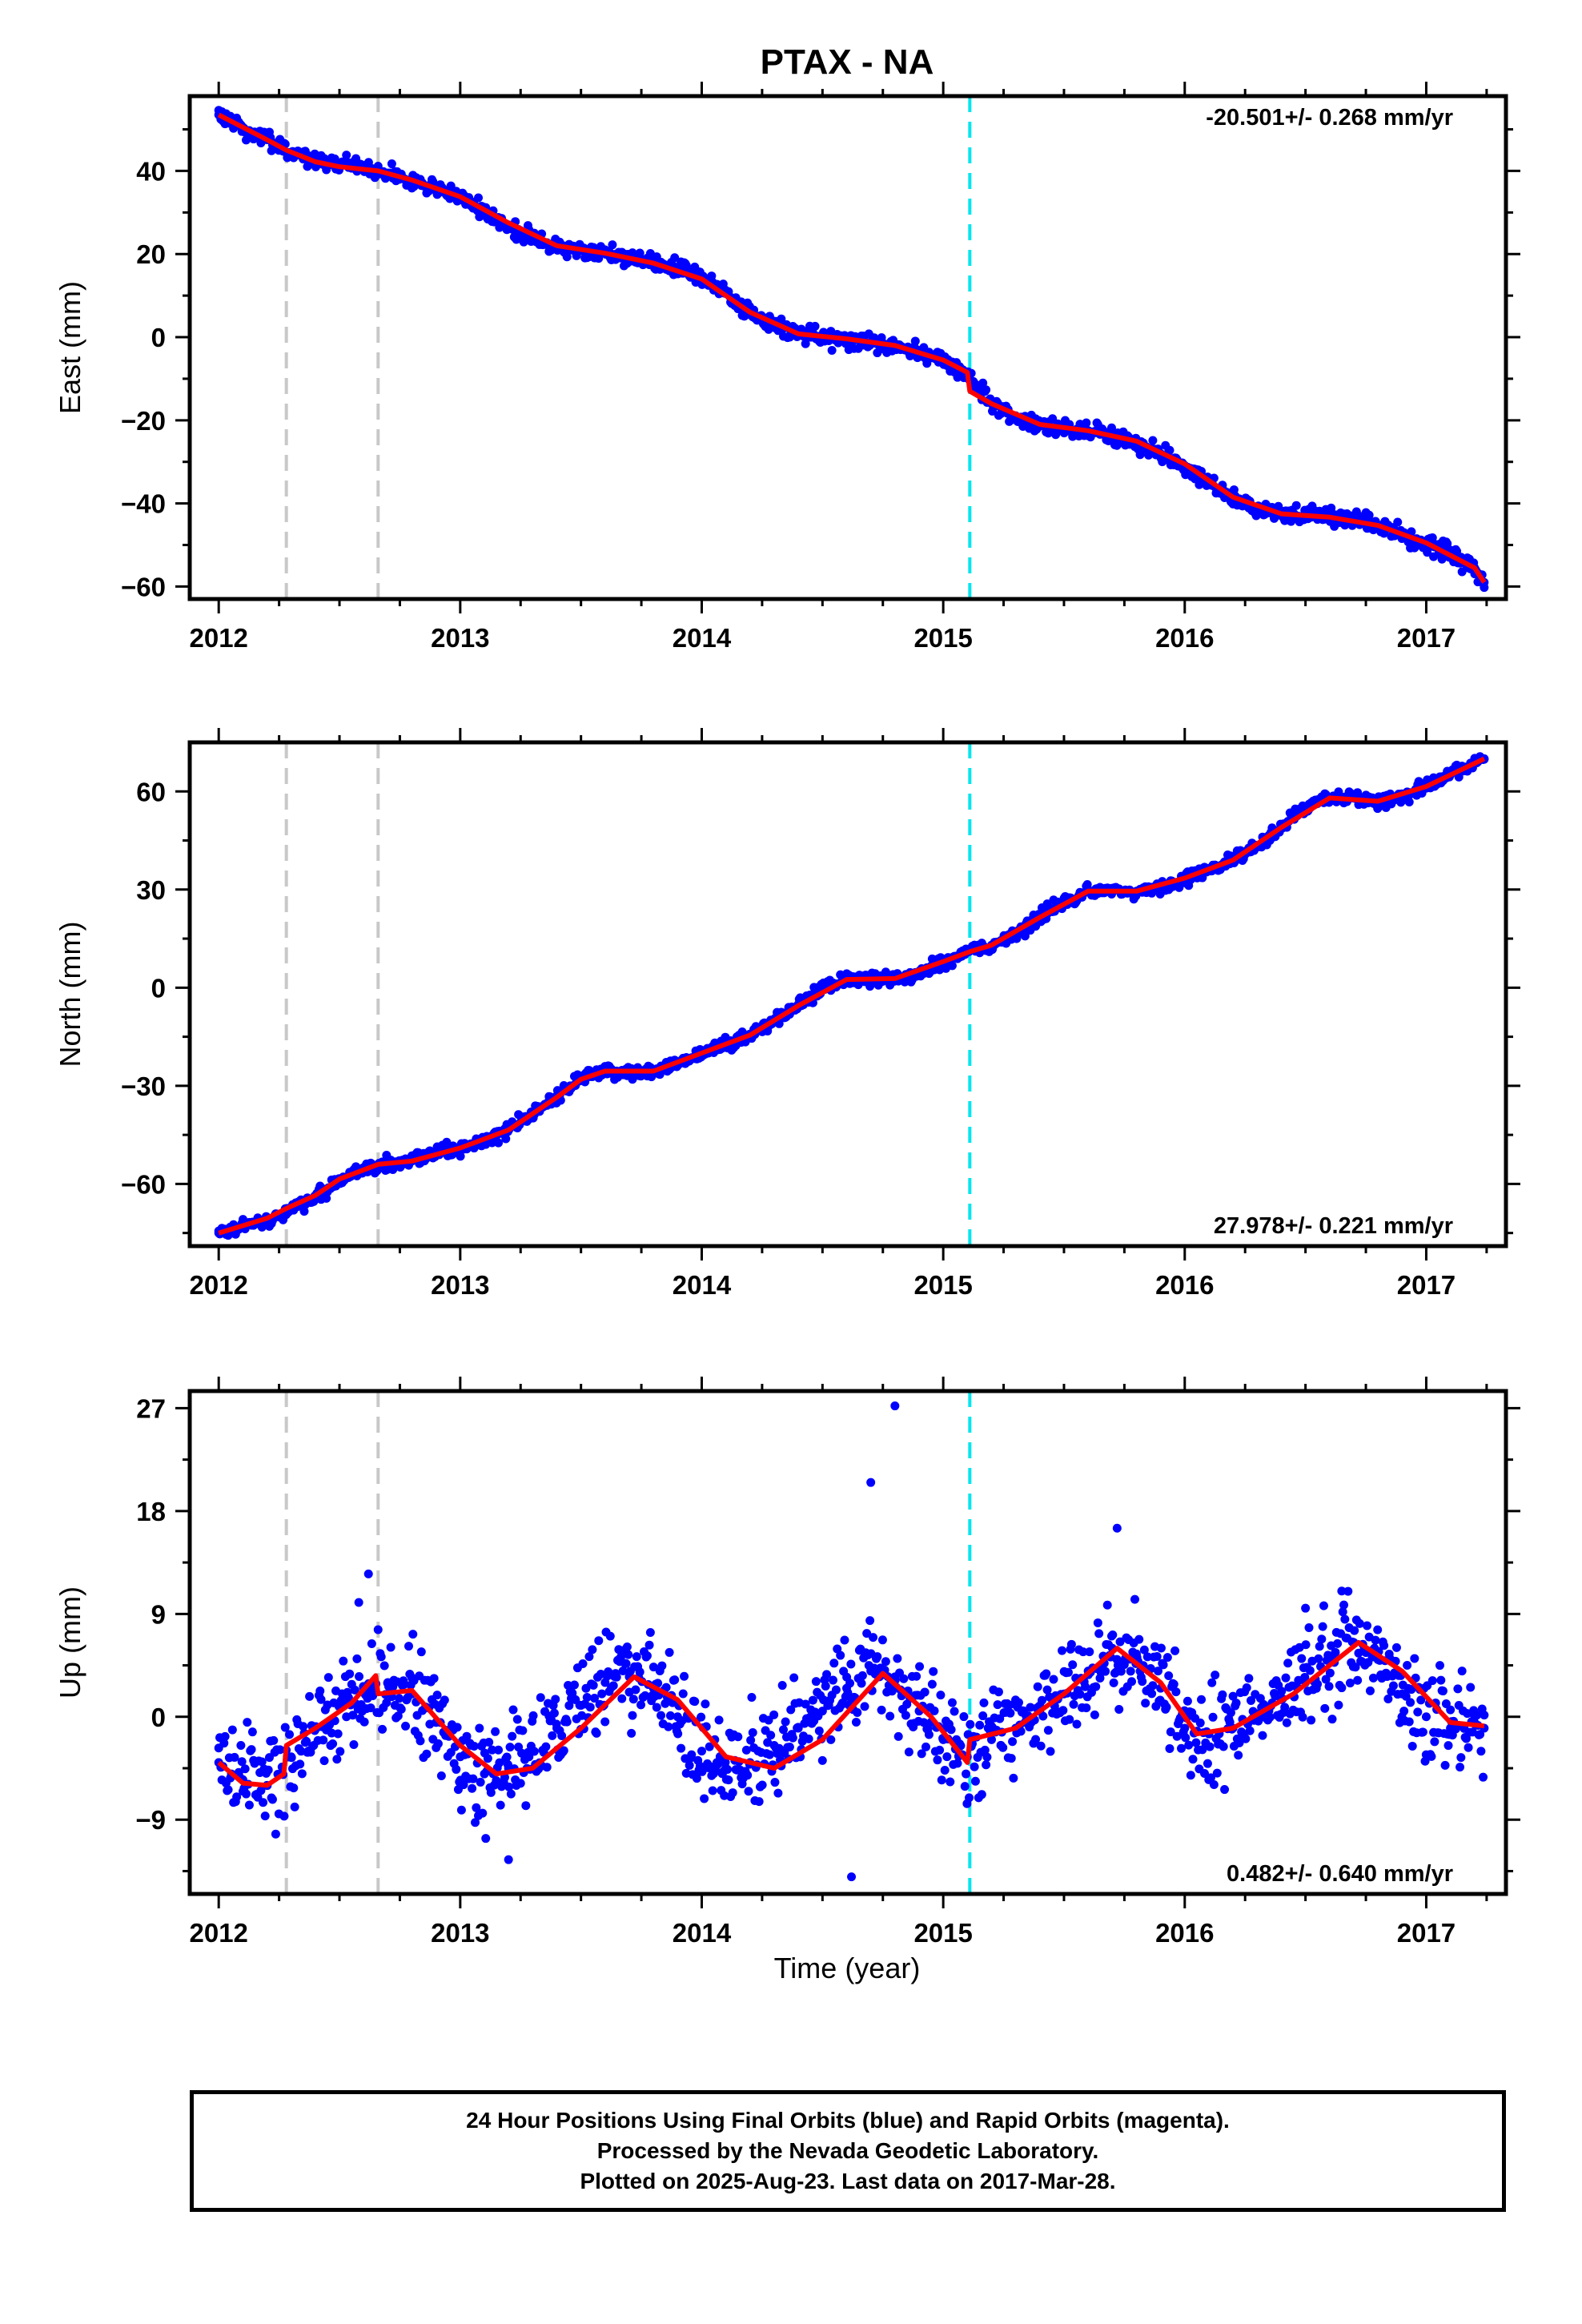 The image size is (1582, 2324). I want to click on model-line, so click(851, 1714).